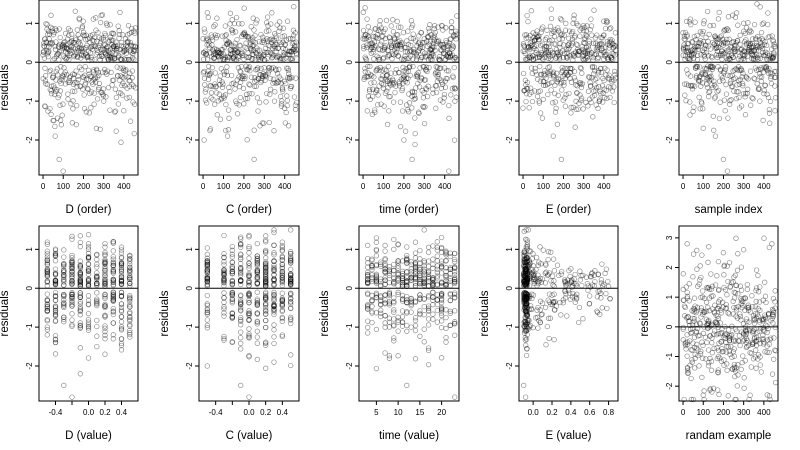  Describe the element at coordinates (84, 186) in the screenshot. I see `x-tick-label: 200` at that location.